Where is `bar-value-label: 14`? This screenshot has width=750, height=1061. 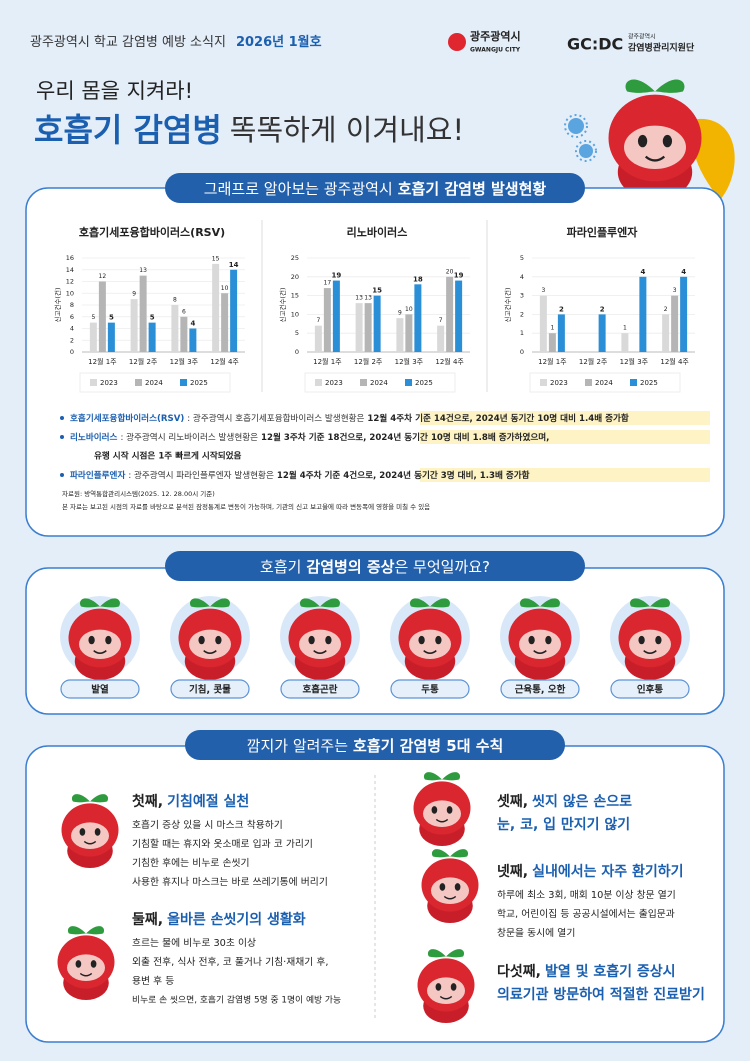
bar-value-label: 14 is located at coordinates (234, 265).